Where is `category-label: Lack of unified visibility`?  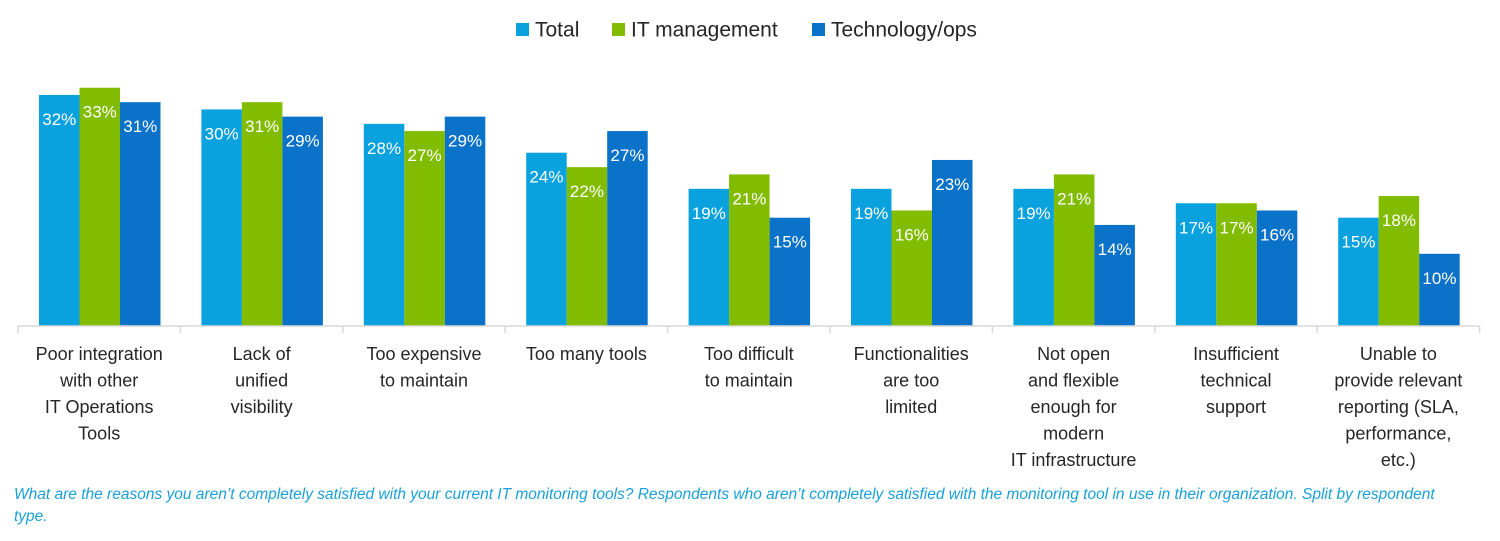
category-label: Lack of unified visibility is located at coordinates (262, 380).